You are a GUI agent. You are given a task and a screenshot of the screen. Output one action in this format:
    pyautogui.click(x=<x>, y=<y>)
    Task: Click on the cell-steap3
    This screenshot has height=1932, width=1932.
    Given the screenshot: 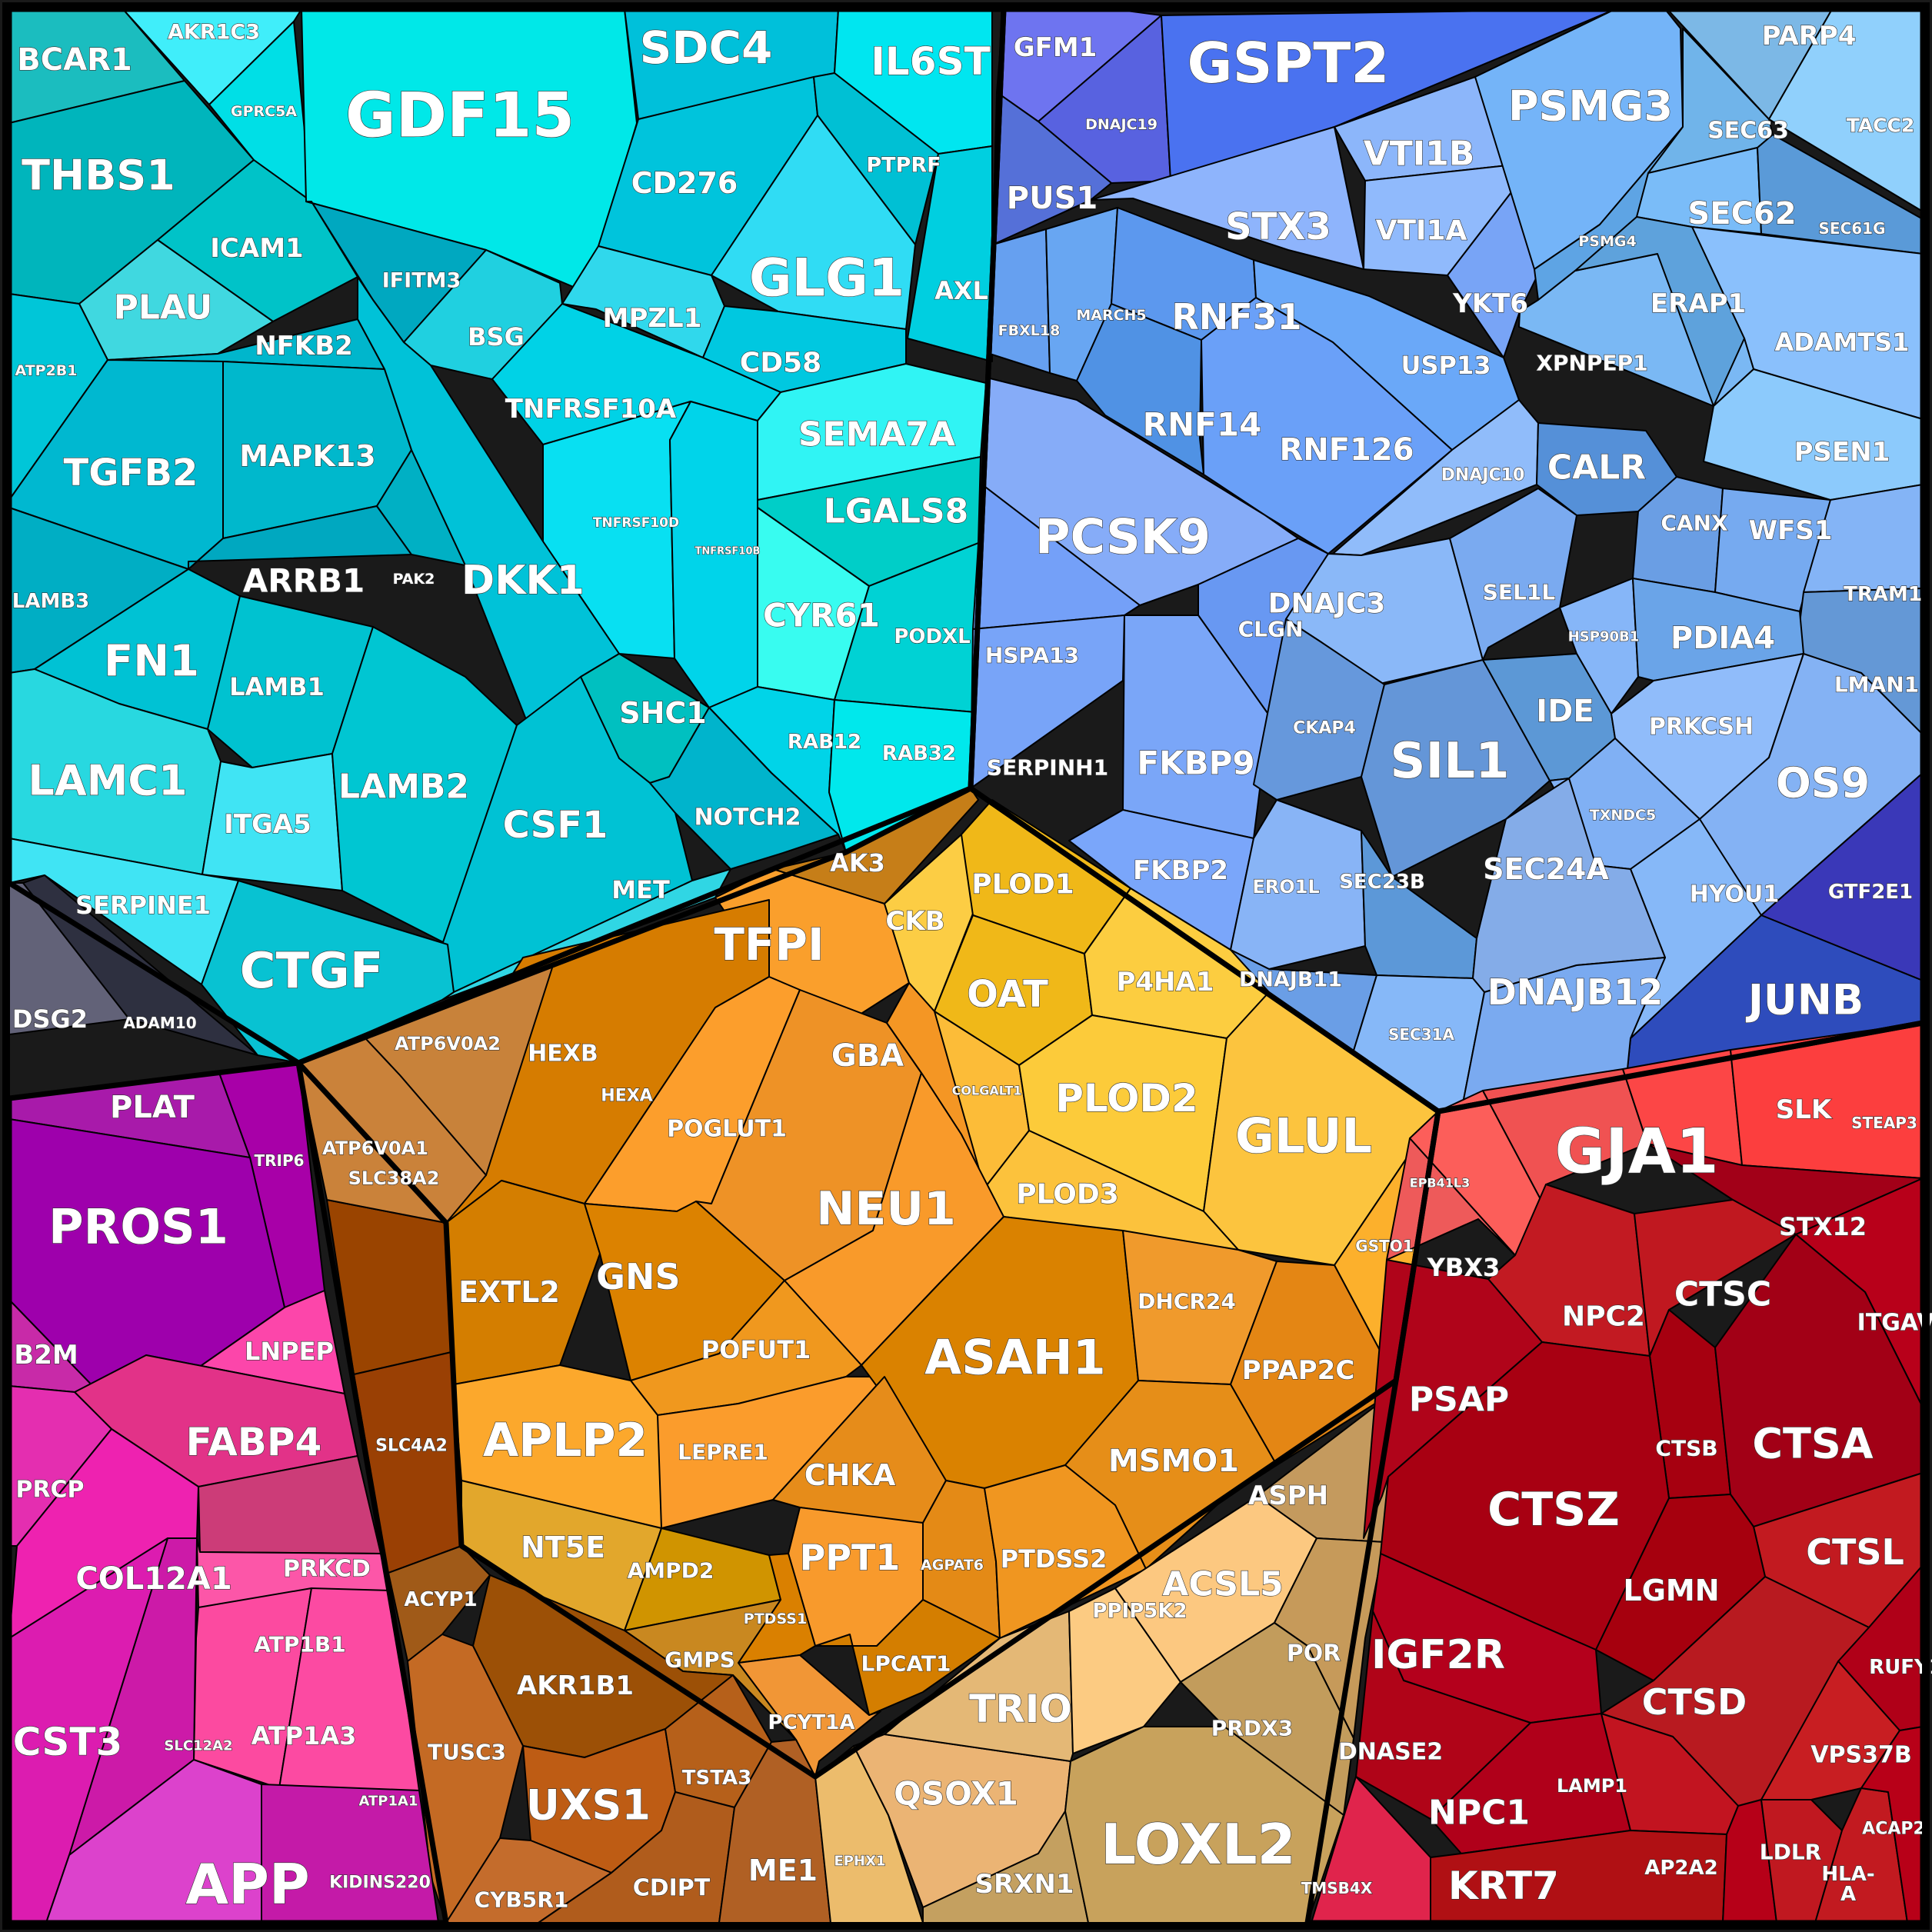 What is the action you would take?
    pyautogui.click(x=1827, y=1100)
    